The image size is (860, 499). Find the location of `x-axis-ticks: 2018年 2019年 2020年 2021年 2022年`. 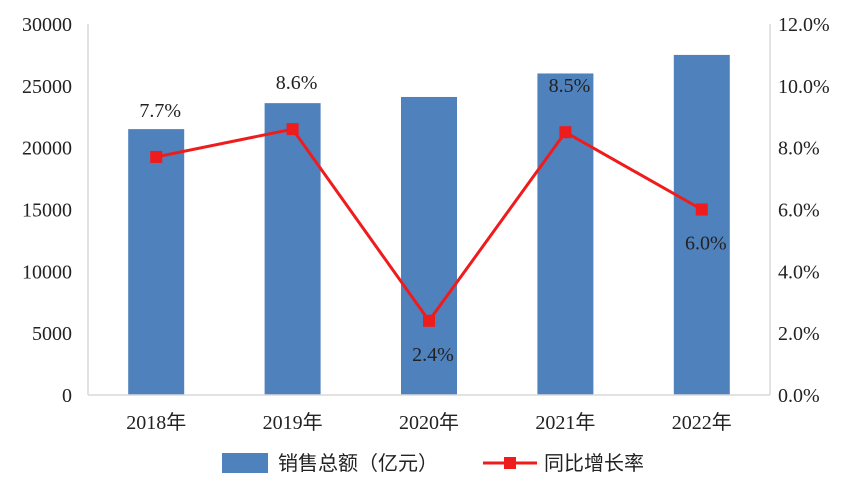

x-axis-ticks: 2018年 2019年 2020年 2021年 2022年 is located at coordinates (429, 422).